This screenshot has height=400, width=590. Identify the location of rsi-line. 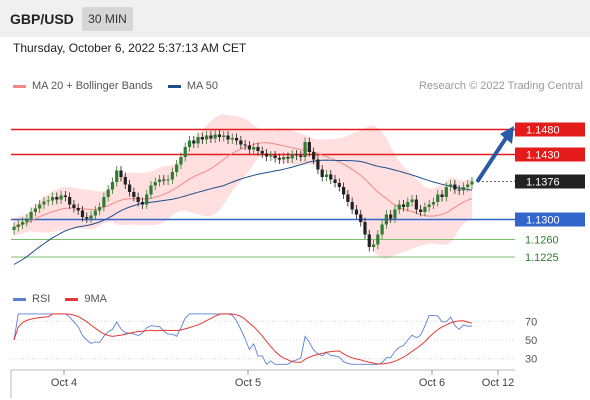
(243, 339).